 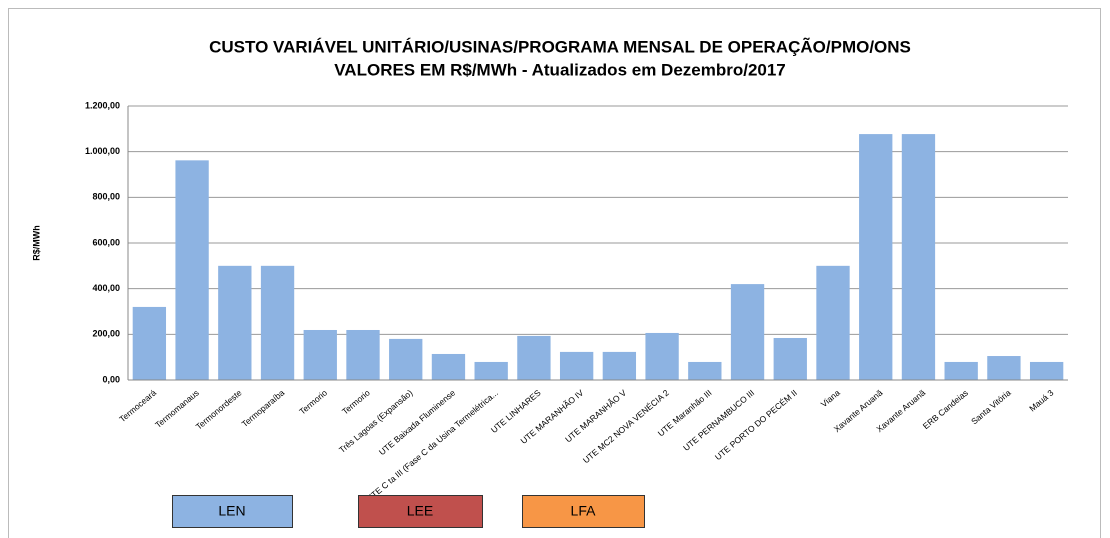 I want to click on y-tick-label: 400,00, so click(x=106, y=288).